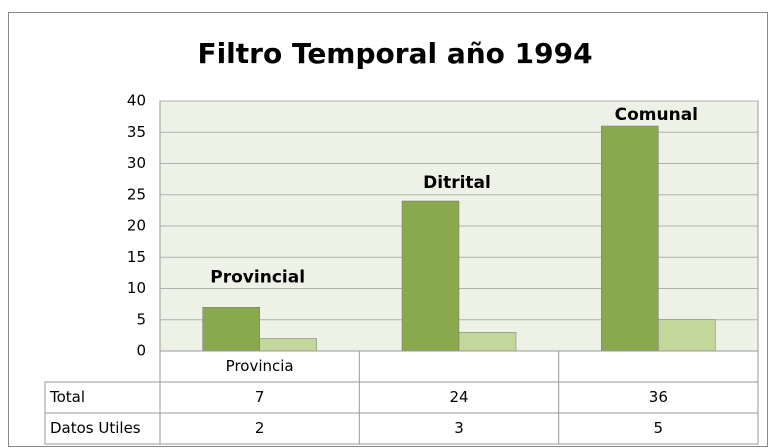  Describe the element at coordinates (260, 428) in the screenshot. I see `table-value: 2` at that location.